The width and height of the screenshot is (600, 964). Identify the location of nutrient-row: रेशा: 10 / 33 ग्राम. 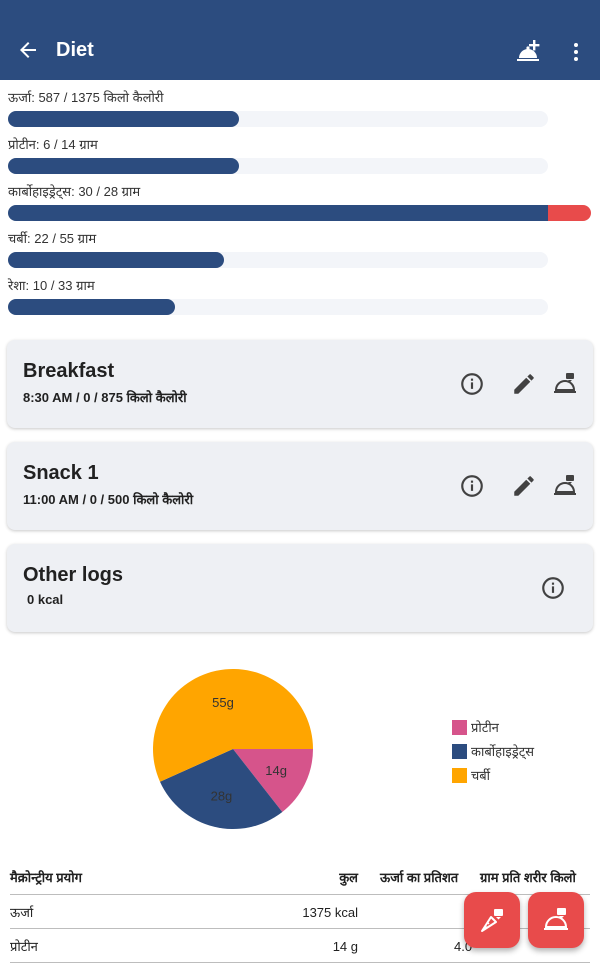
(300, 299).